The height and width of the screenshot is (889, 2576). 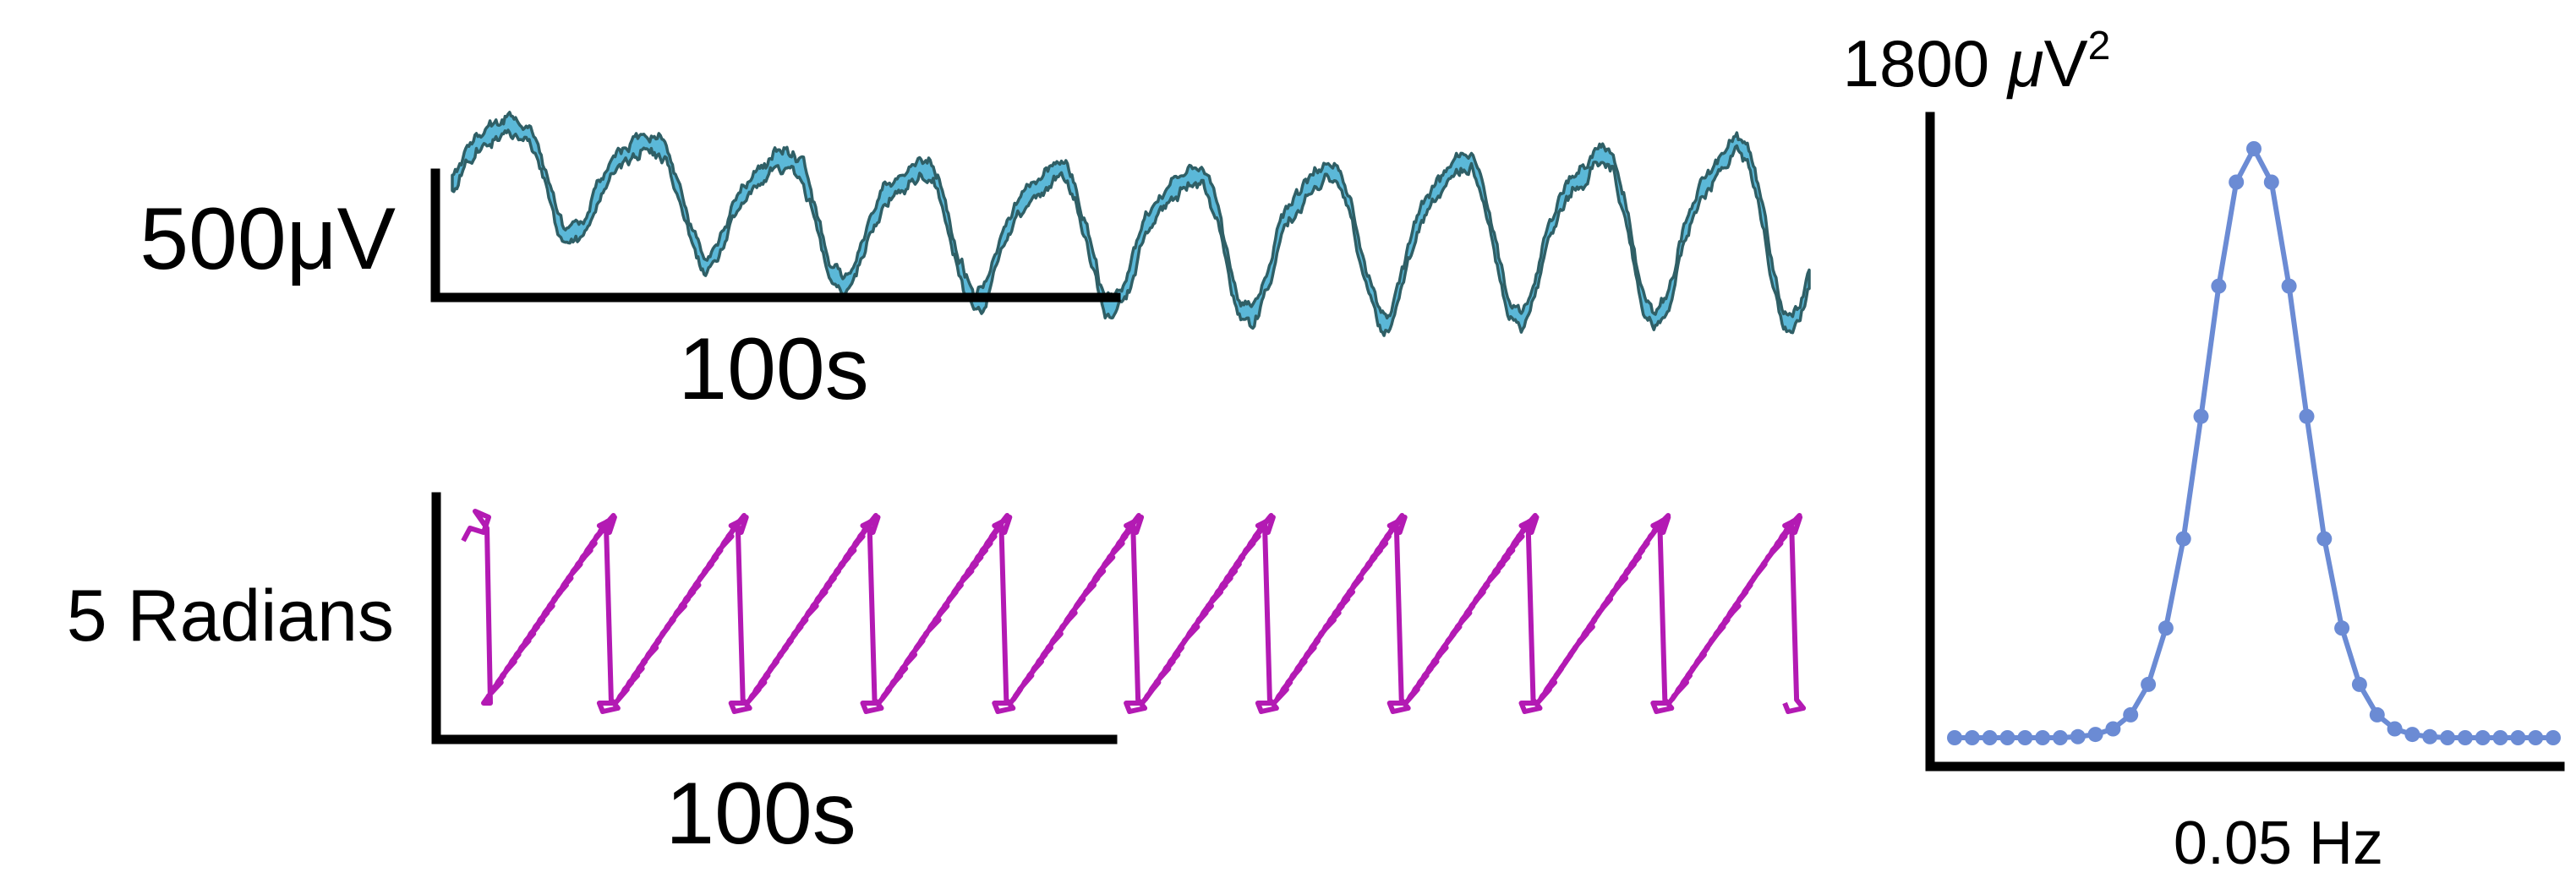 What do you see at coordinates (2025, 64) in the screenshot?
I see `spectrum-y-label-unit: μ` at bounding box center [2025, 64].